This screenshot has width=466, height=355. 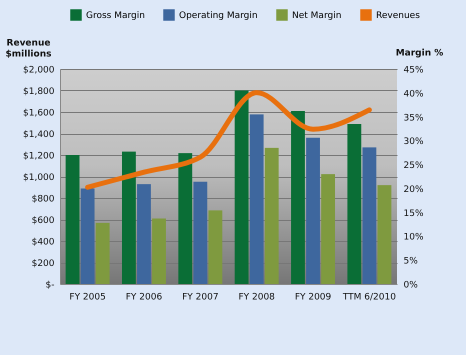 I want to click on y2-tick-label: 35%, so click(x=414, y=118).